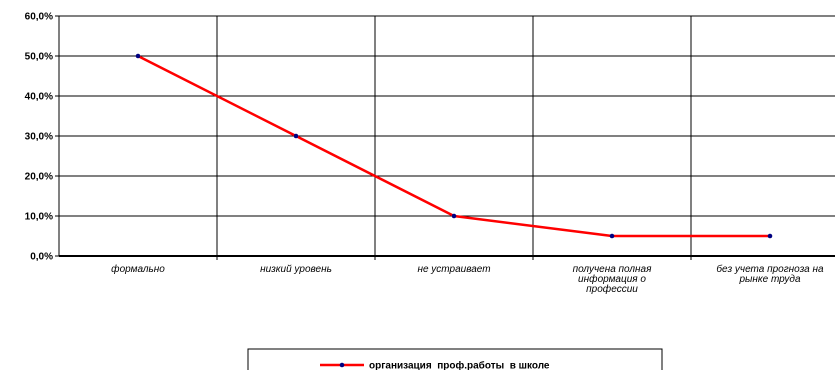 The width and height of the screenshot is (835, 370). I want to click on x-tick-label-line: без учета прогноза на, so click(770, 269).